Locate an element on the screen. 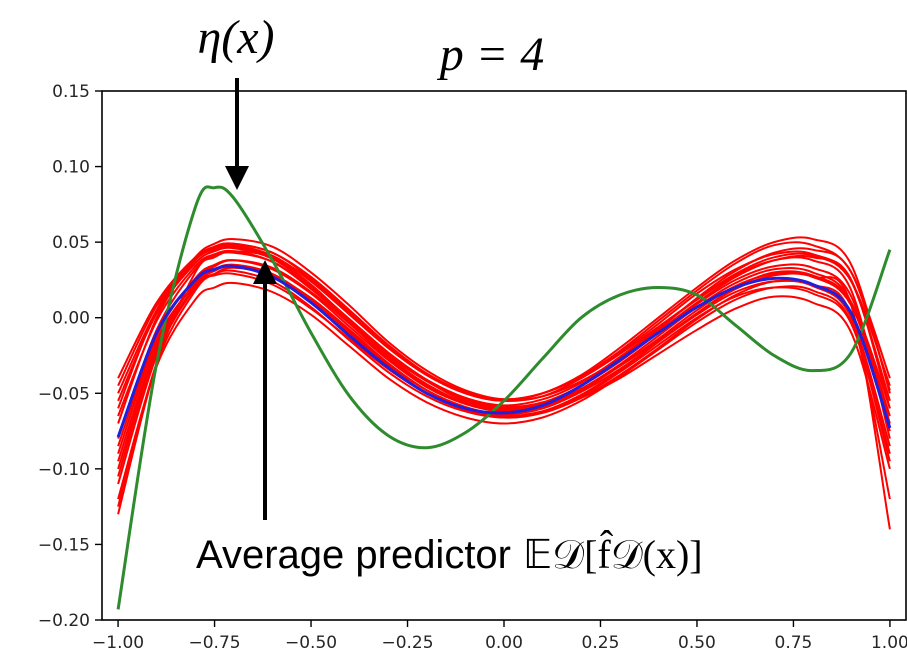  average-predictor-label: Average predictor 𝔼𝒟[f̂𝒟(x)] is located at coordinates (449, 553).